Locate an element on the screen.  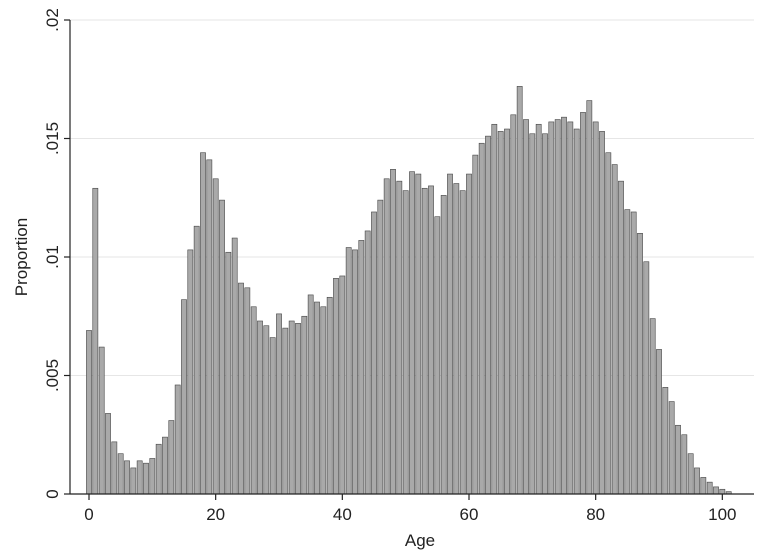
x-tick-label: 20 is located at coordinates (215, 514).